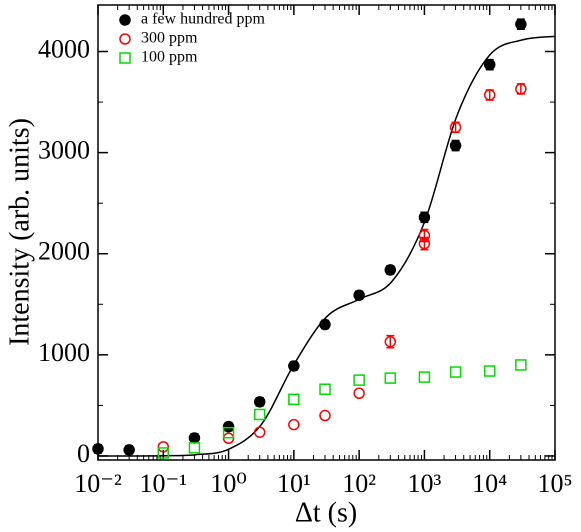 This screenshot has height=532, width=581. I want to click on x-tick-label: 10¹, so click(294, 483).